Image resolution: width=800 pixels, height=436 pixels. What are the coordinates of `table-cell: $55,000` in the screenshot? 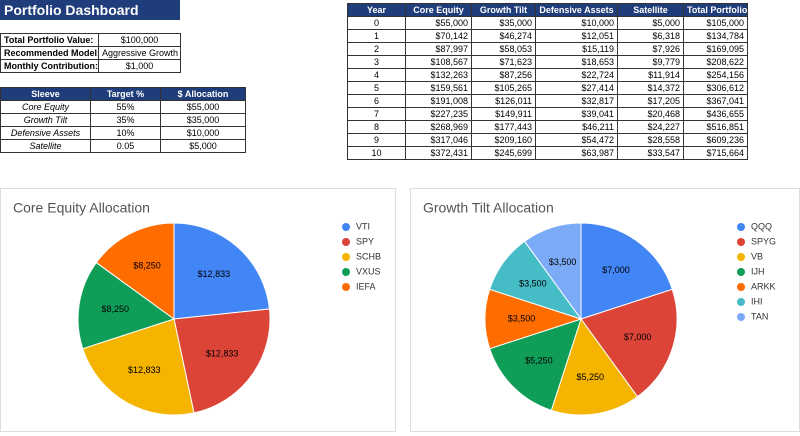 It's located at (203, 107).